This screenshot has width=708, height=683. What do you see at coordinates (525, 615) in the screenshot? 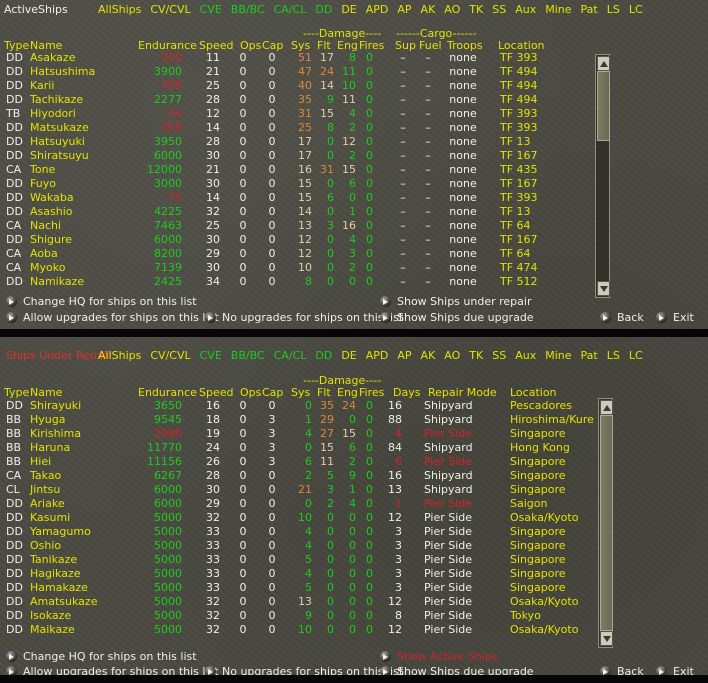
I see `ship-location-link: Tokyo` at bounding box center [525, 615].